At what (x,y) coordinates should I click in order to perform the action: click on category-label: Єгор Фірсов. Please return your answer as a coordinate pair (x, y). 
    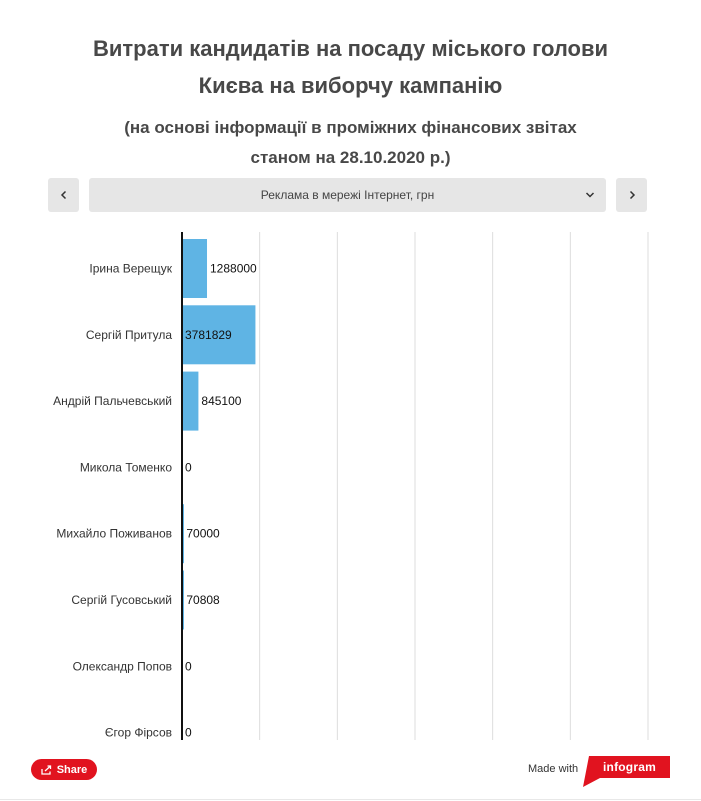
    Looking at the image, I should click on (138, 733).